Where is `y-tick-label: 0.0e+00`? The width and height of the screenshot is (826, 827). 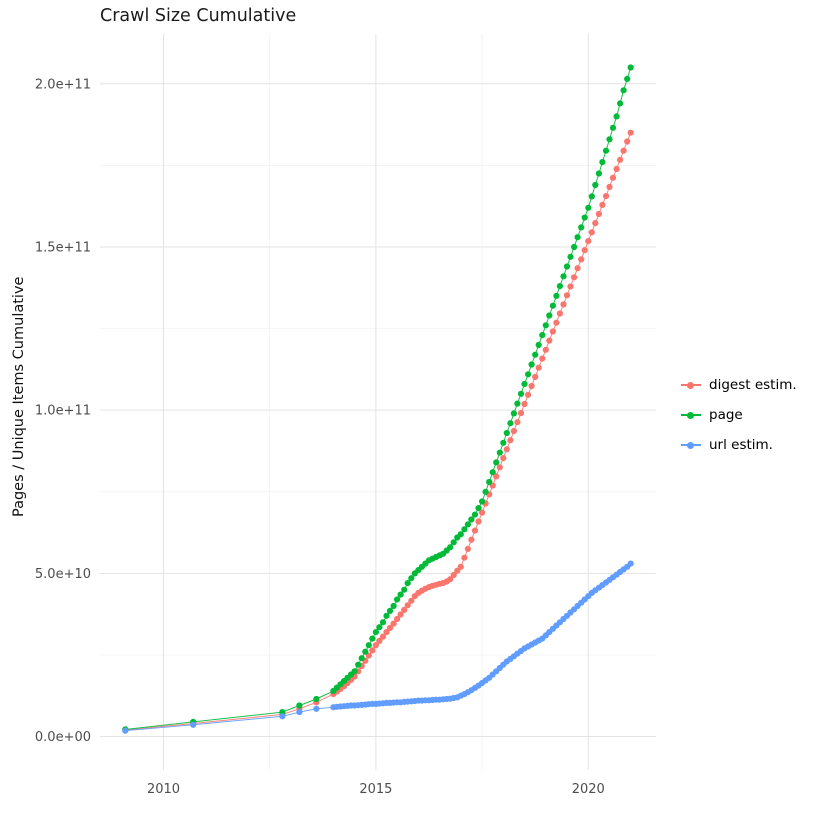 y-tick-label: 0.0e+00 is located at coordinates (63, 737).